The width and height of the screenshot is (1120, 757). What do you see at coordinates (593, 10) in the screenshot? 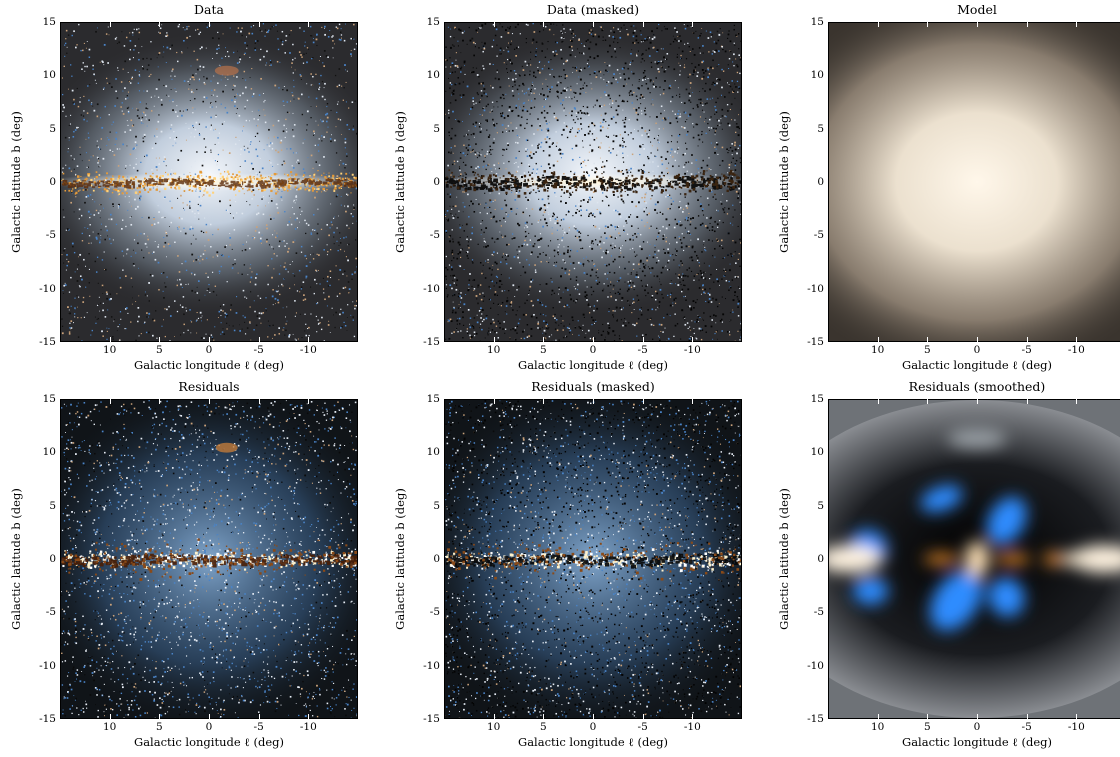
I see `panel-title: Data (masked)` at bounding box center [593, 10].